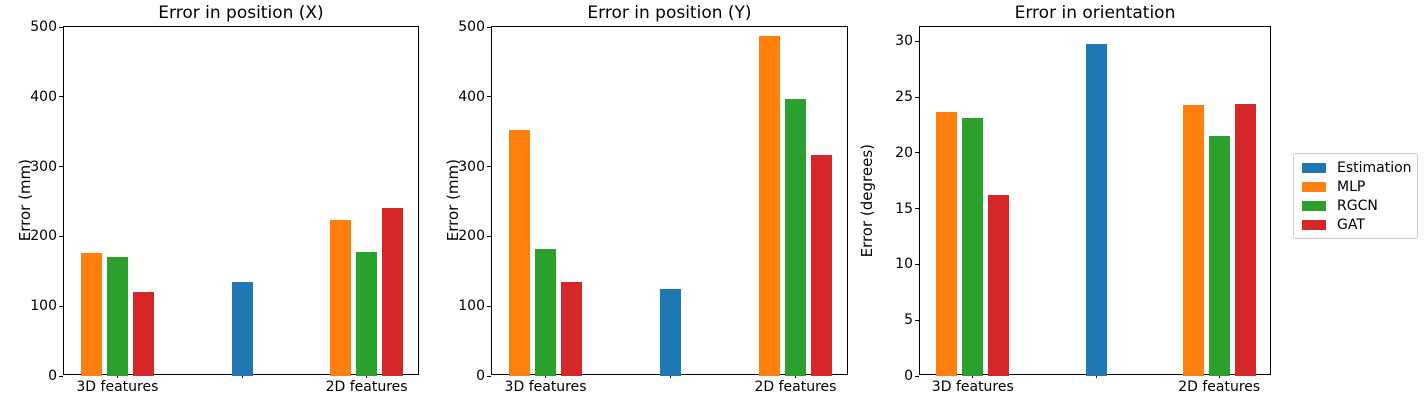 This screenshot has height=405, width=1424. What do you see at coordinates (1355, 196) in the screenshot?
I see `legend: Estimation MLP RGCN GAT` at bounding box center [1355, 196].